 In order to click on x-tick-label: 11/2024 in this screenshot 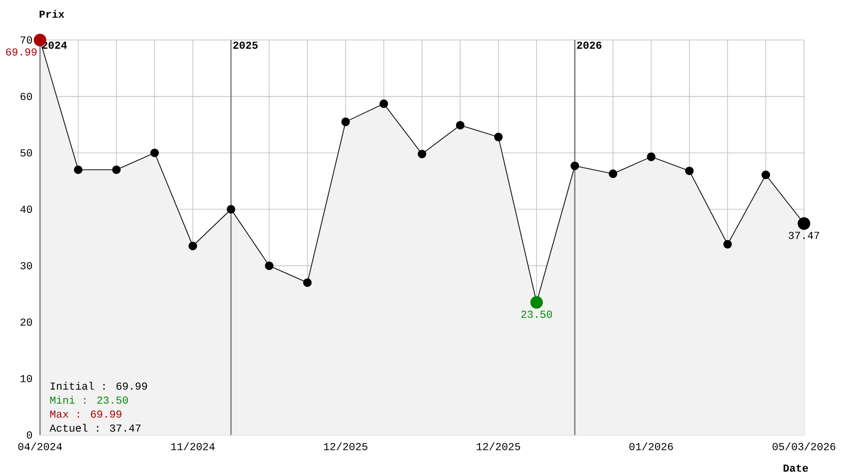, I will do `click(193, 446)`.